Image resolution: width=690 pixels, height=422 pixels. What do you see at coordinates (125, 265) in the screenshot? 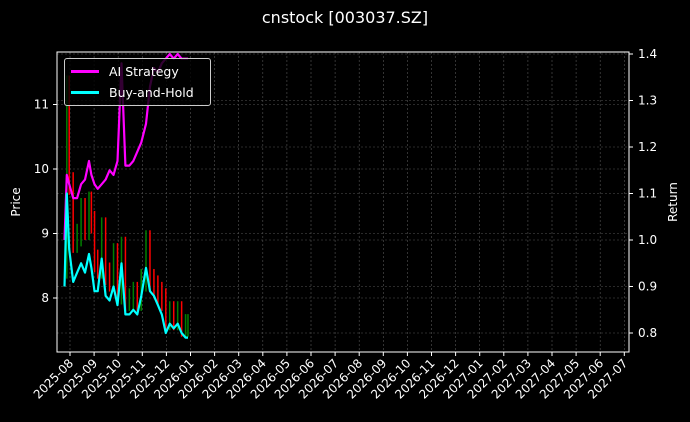
I see `buy-and-hold-line` at bounding box center [125, 265].